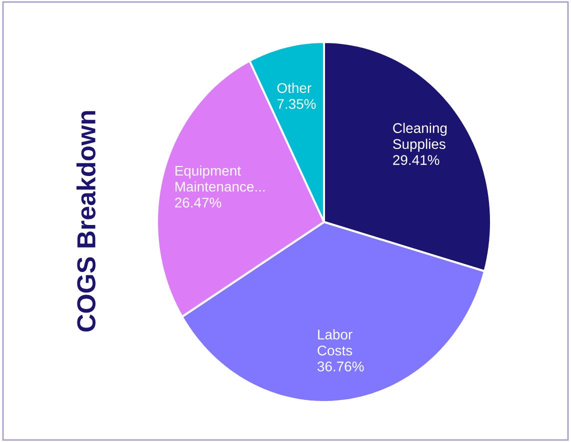  Describe the element at coordinates (296, 104) in the screenshot. I see `data-label: 7.35%` at that location.